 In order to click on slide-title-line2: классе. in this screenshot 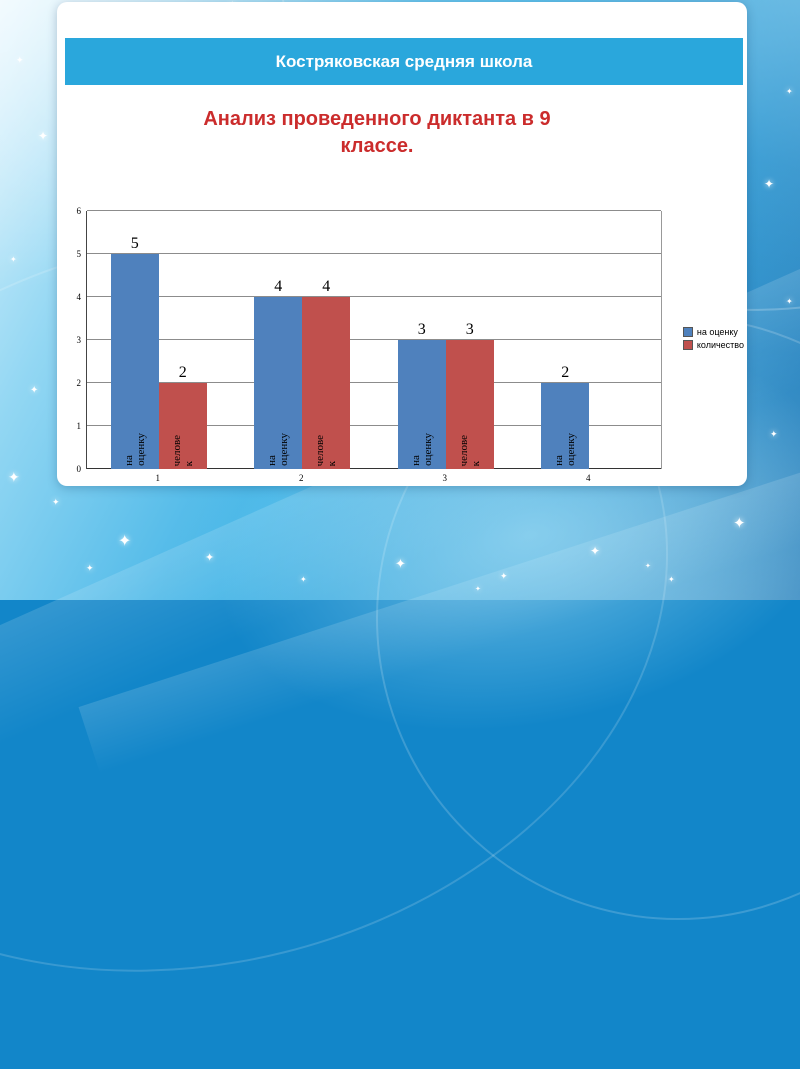, I will do `click(377, 146)`.